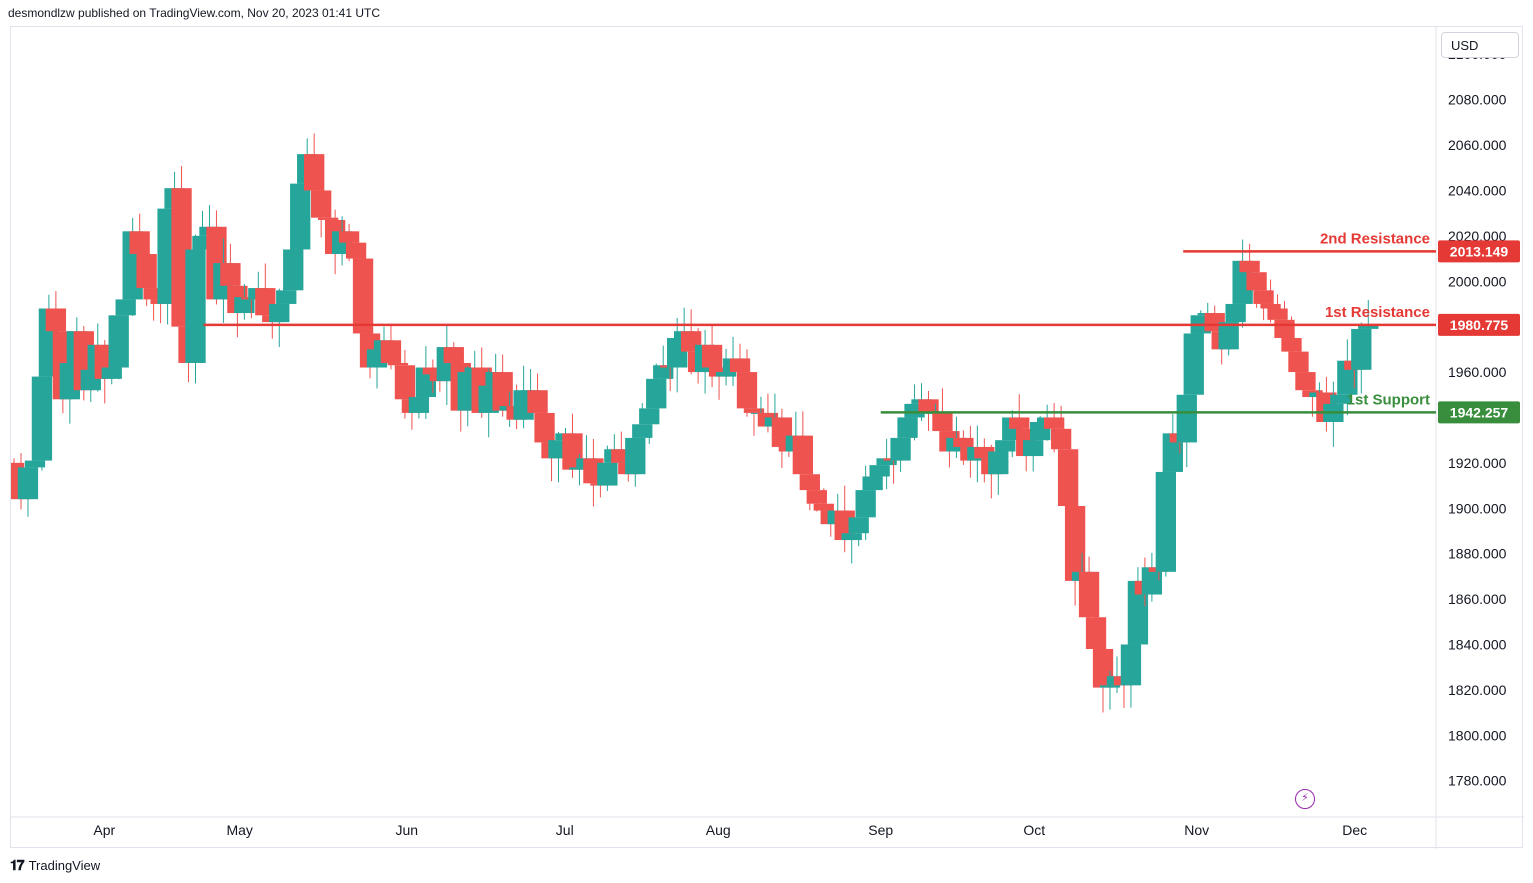  I want to click on x-tick-label: May, so click(239, 830).